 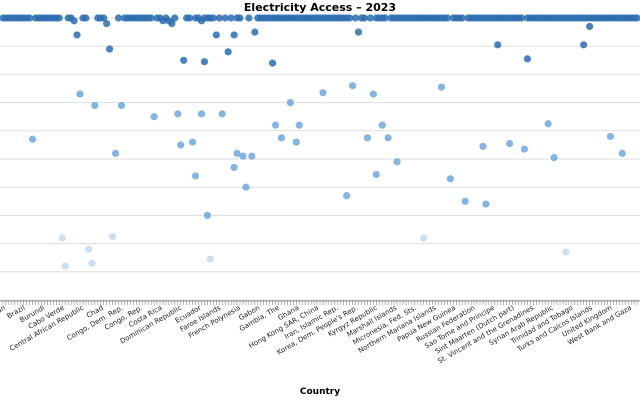 What do you see at coordinates (320, 7) in the screenshot?
I see `chart-title: Electricity Access – 2023` at bounding box center [320, 7].